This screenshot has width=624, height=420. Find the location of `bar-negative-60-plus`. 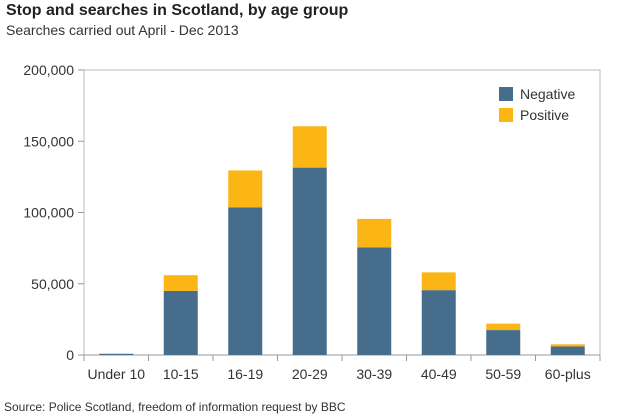

bar-negative-60-plus is located at coordinates (567, 350).